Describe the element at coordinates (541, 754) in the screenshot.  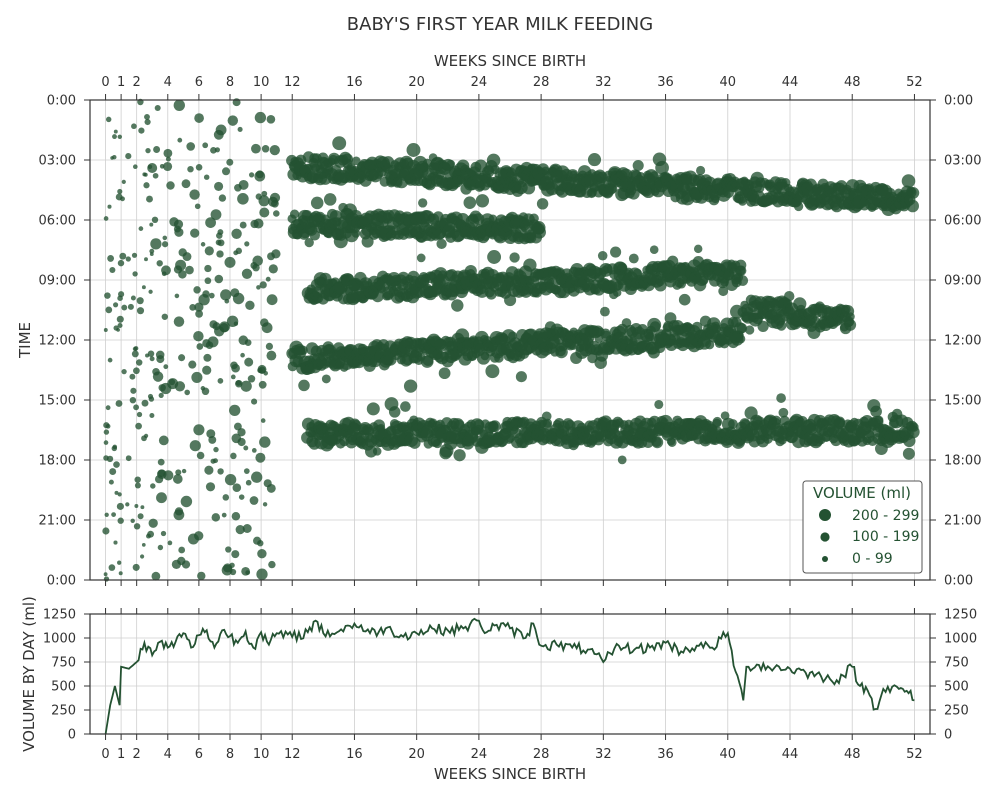
I see `line-xtick-label: 28` at that location.